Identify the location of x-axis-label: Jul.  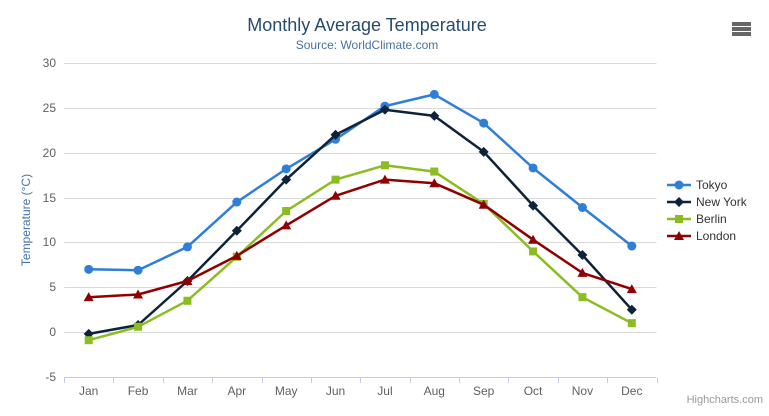
(385, 391).